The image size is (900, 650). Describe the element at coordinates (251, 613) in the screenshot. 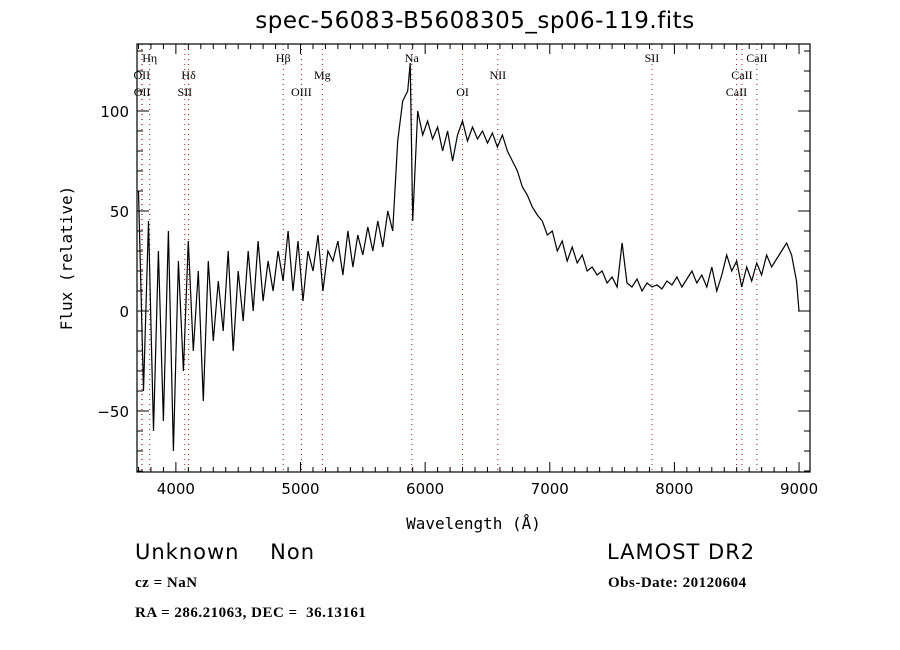

I see `coordinates-label: RA = 286.21063, DEC = 36.13161` at that location.